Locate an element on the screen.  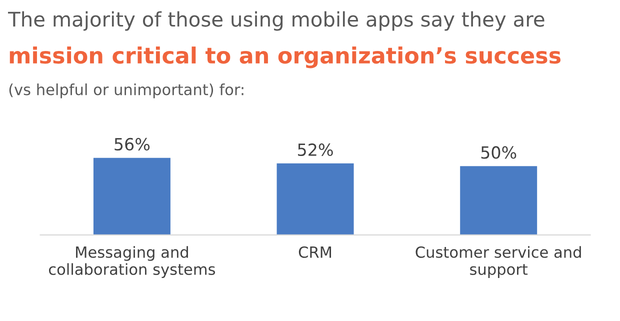
chart-subtitle: mission critical to an organization’s success is located at coordinates (285, 57).